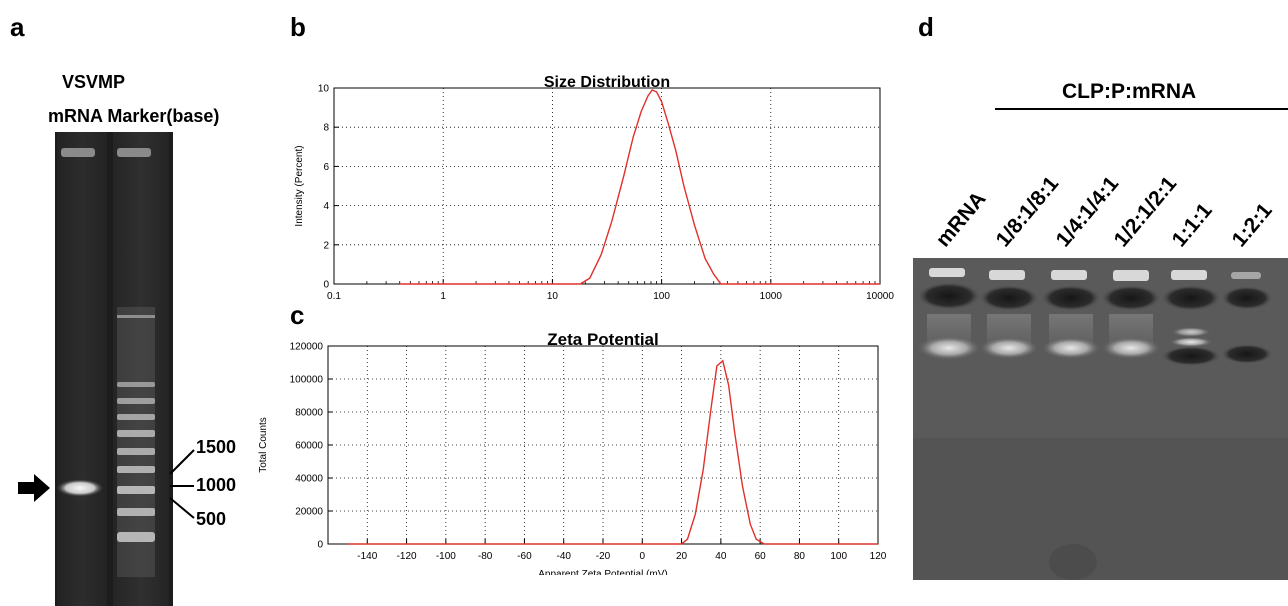 The width and height of the screenshot is (1288, 606). Describe the element at coordinates (524, 556) in the screenshot. I see `x-tick-label: -60` at that location.